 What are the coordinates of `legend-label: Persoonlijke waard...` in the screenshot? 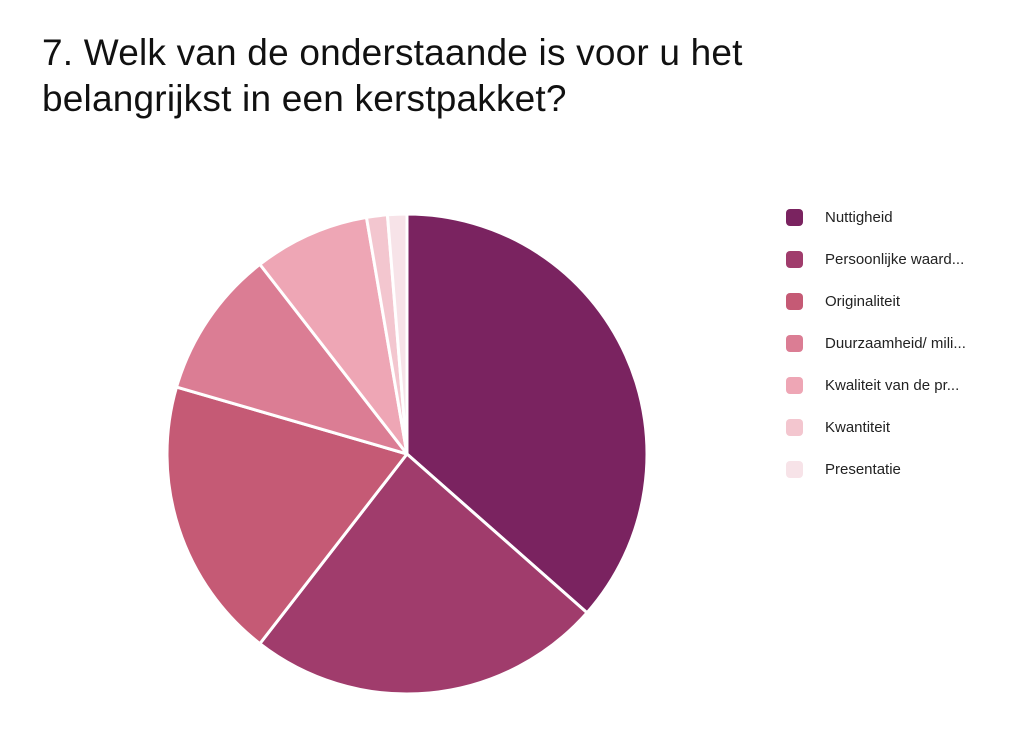 It's located at (895, 259).